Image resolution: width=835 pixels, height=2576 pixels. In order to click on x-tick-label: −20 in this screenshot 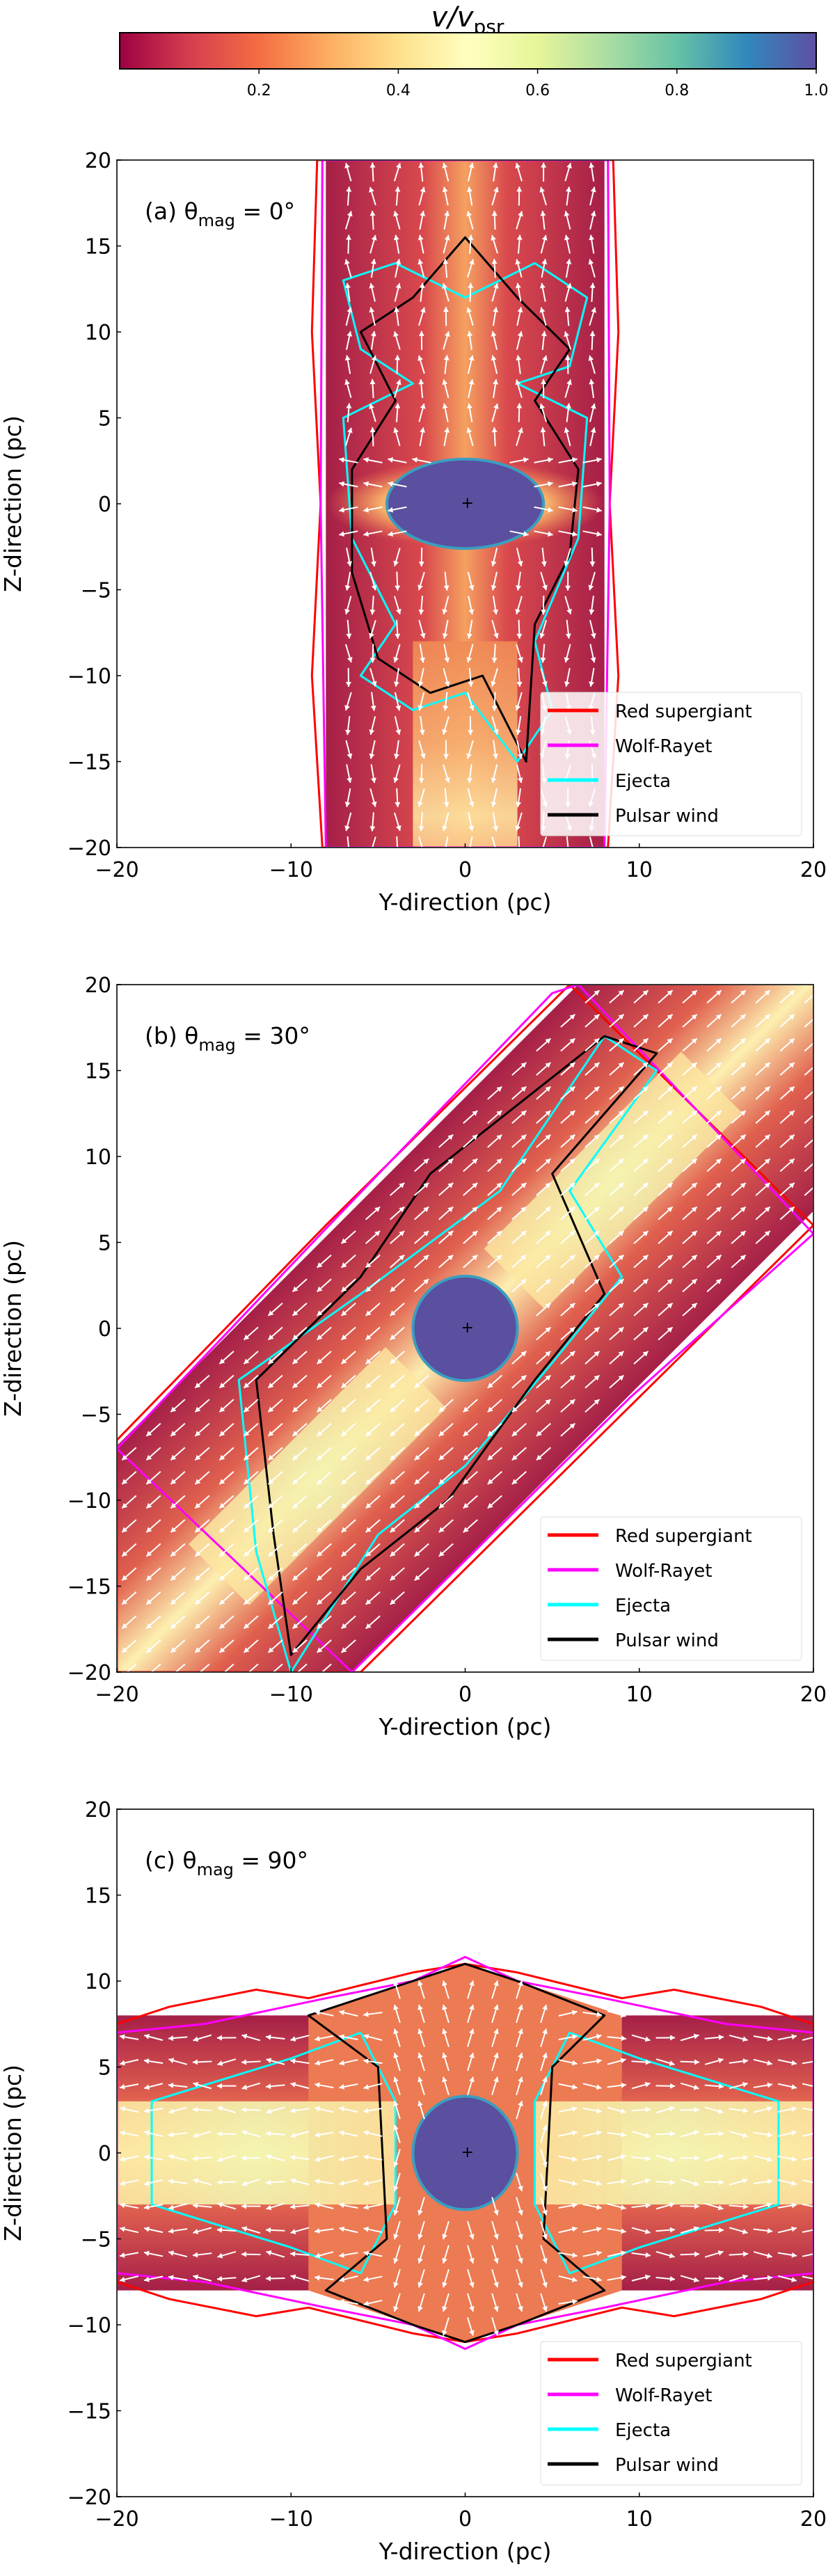, I will do `click(116, 2519)`.